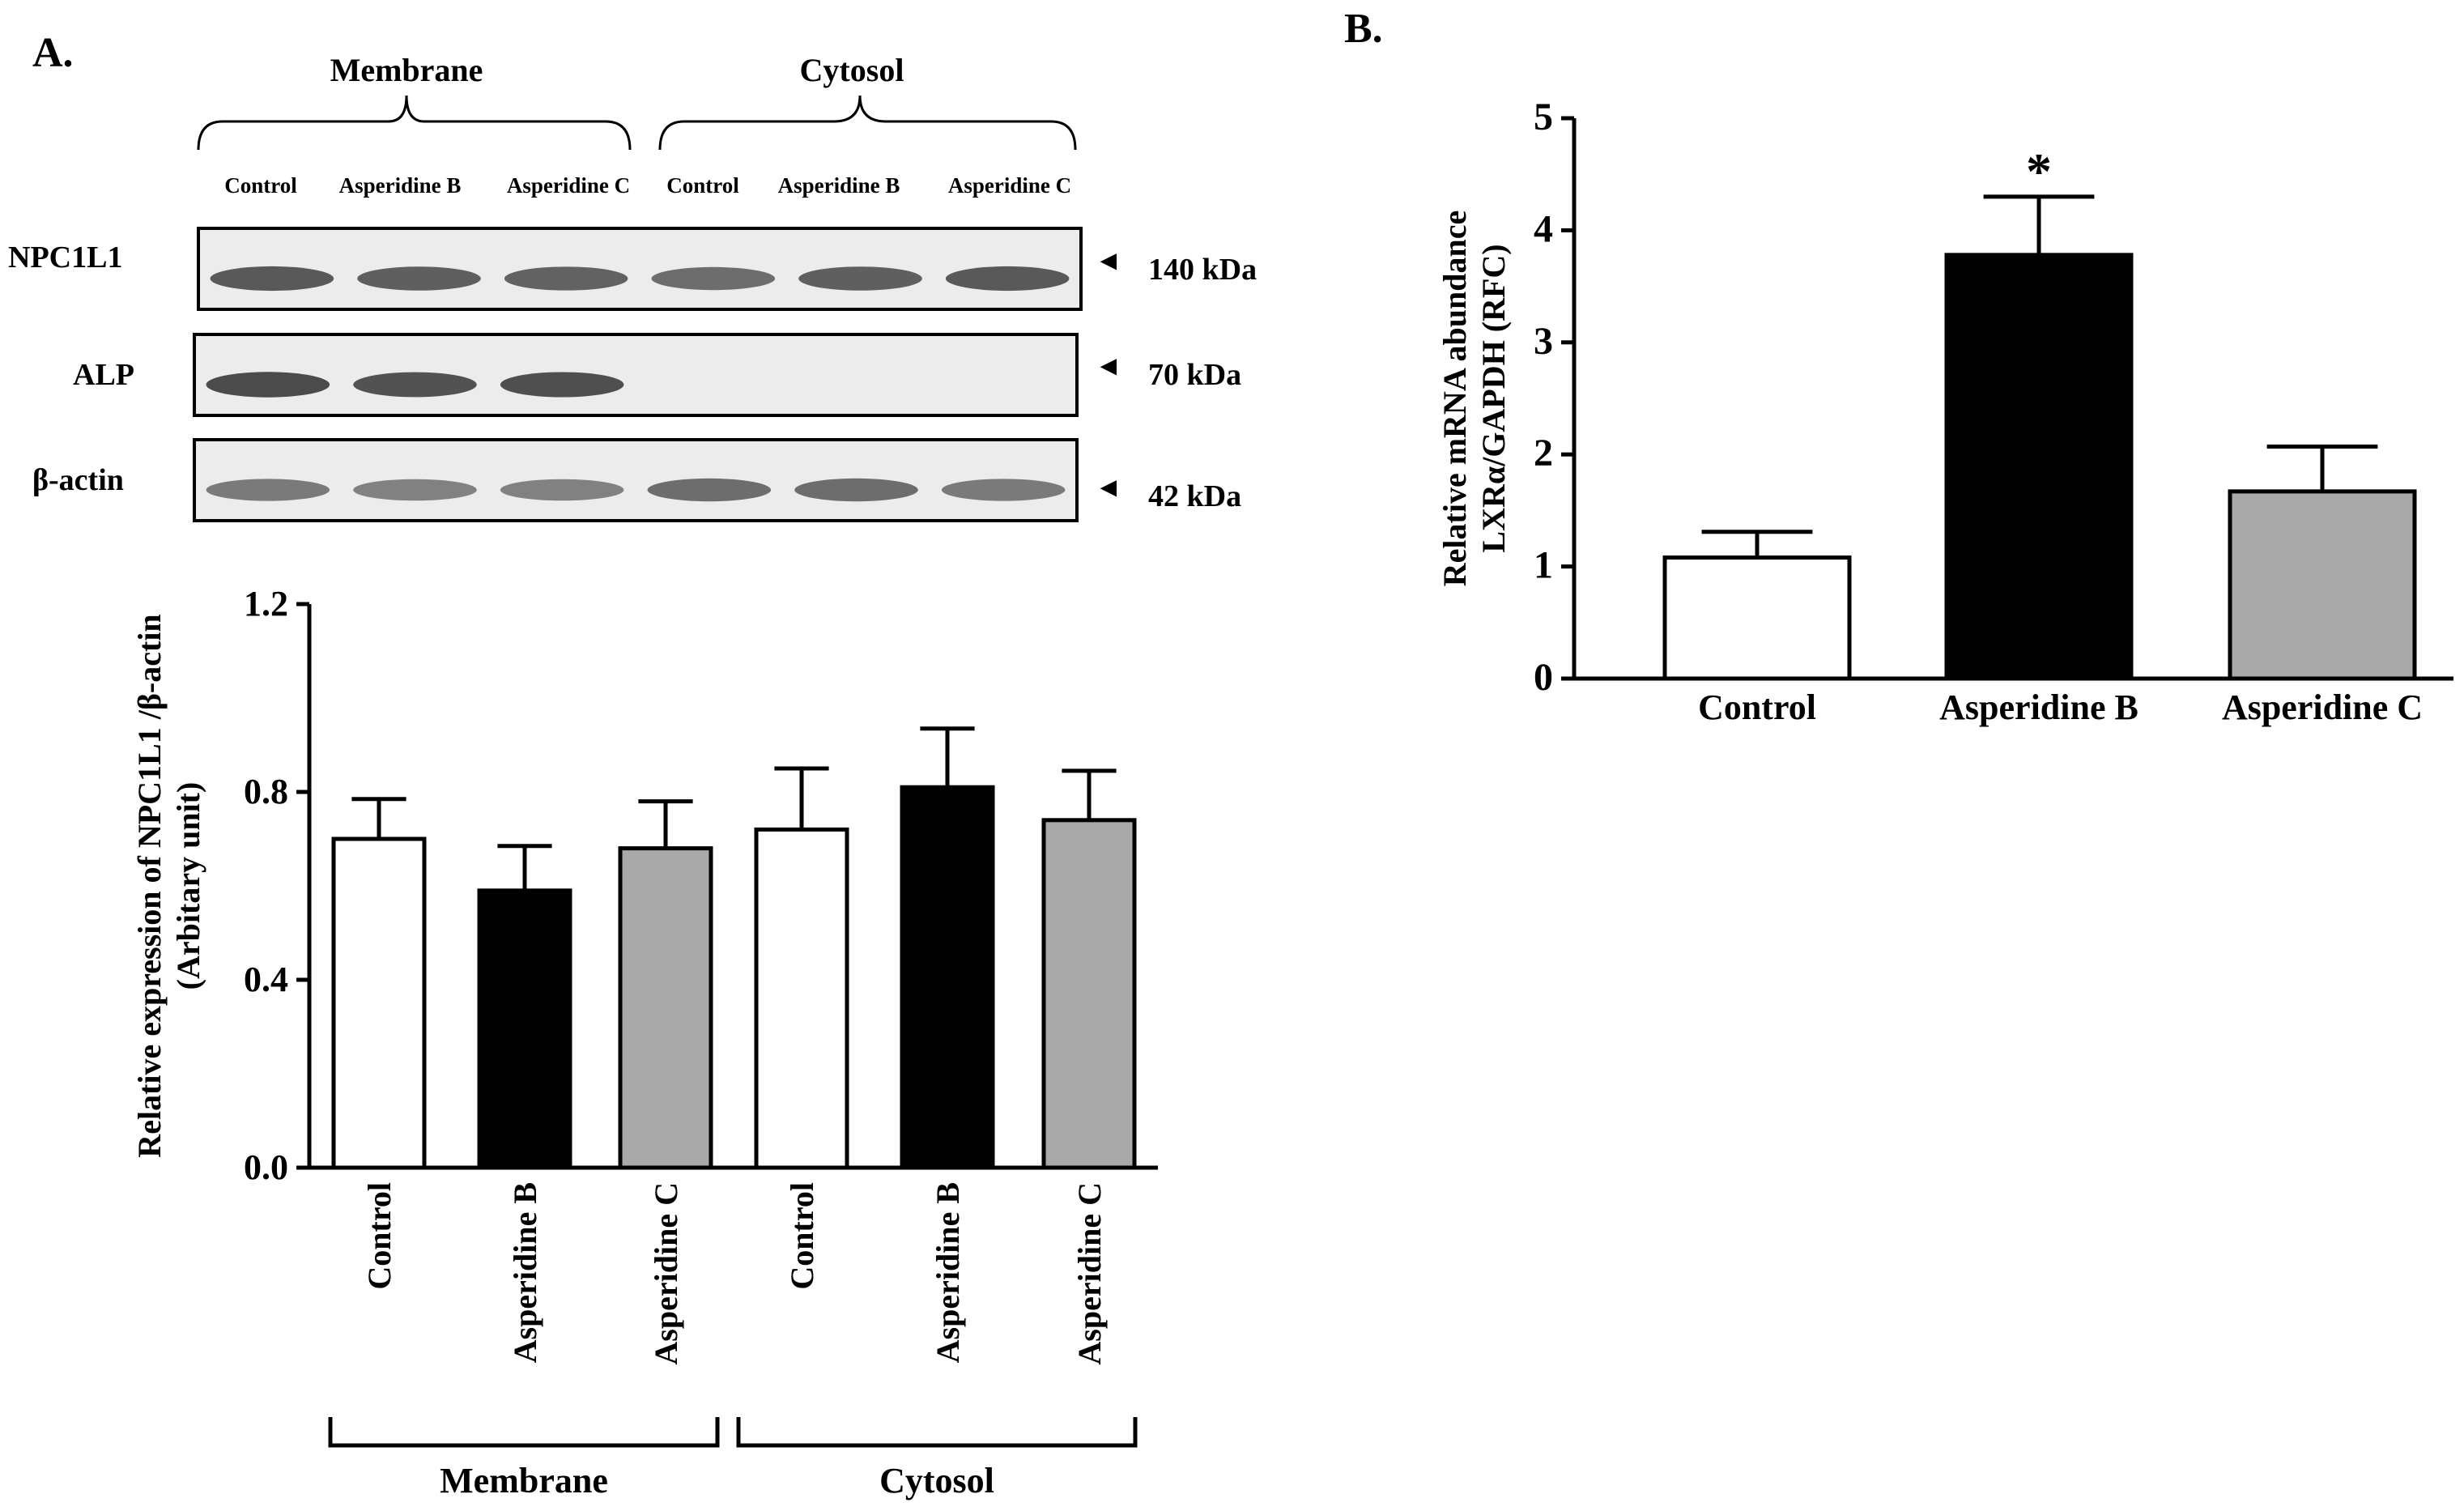 Image resolution: width=2464 pixels, height=1511 pixels. I want to click on blot-protein-label: β-actin, so click(78, 480).